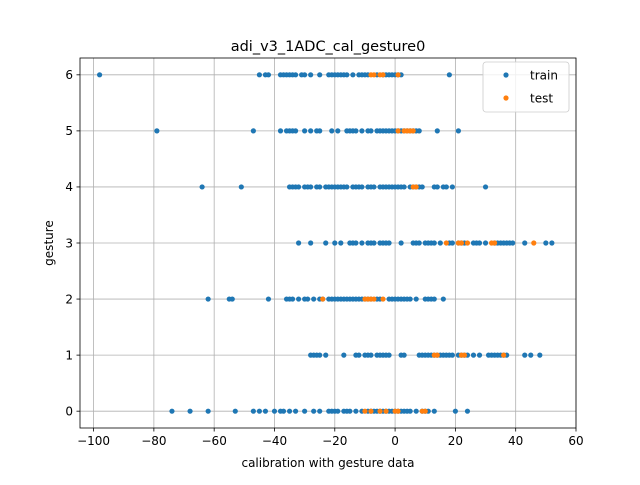 The width and height of the screenshot is (640, 485). I want to click on chart-title: adi_v3_1ADC_cal_gesture0, so click(328, 47).